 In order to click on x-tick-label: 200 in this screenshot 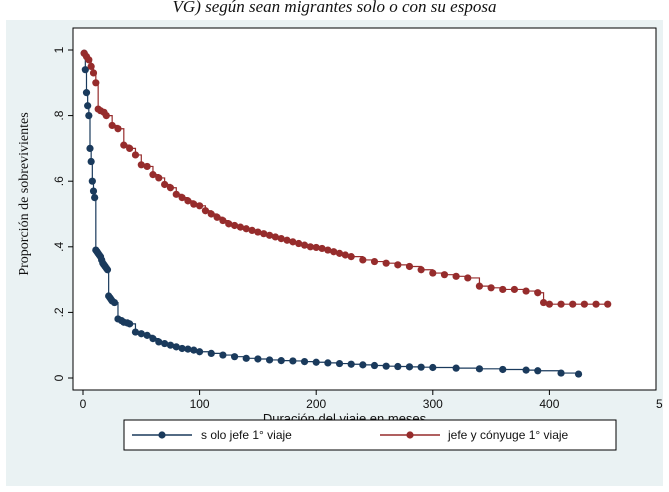, I will do `click(316, 404)`.